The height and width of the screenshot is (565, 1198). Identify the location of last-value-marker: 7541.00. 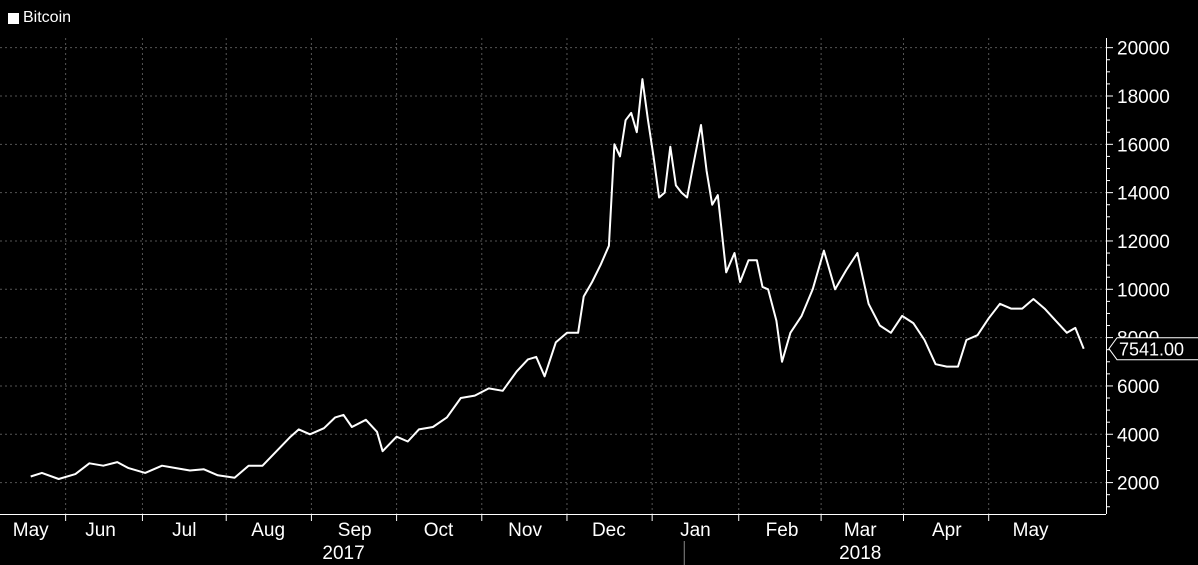
(1153, 349).